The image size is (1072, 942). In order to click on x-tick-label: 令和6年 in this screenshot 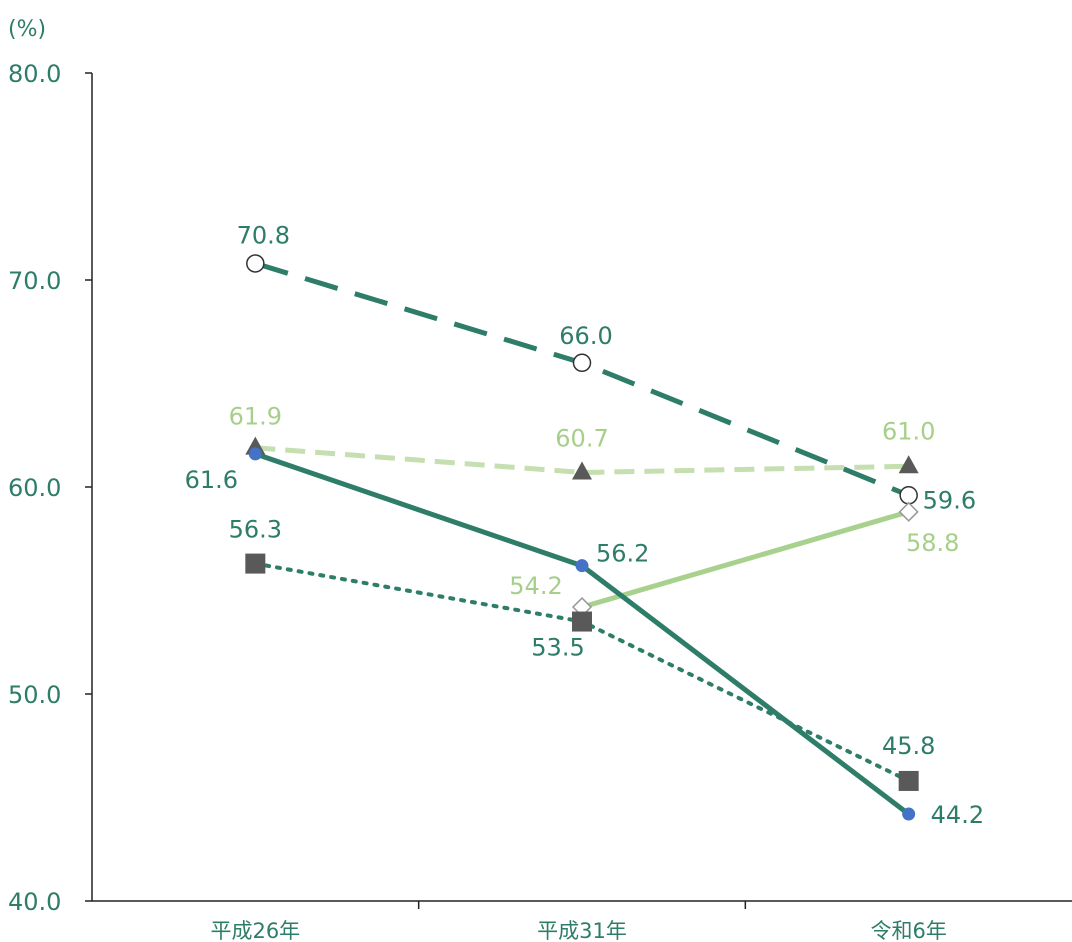, I will do `click(908, 930)`.